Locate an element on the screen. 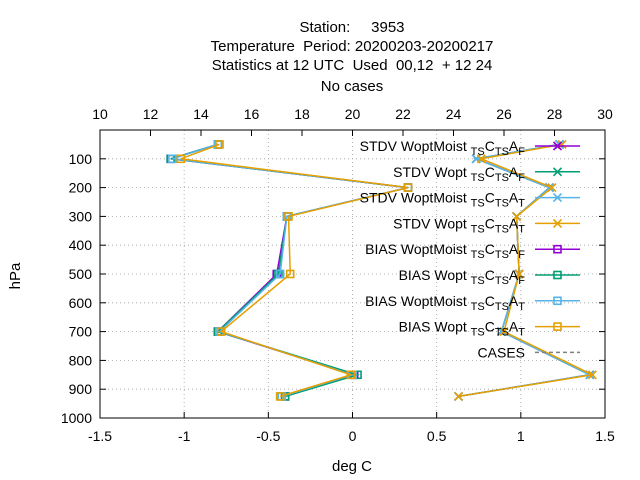 This screenshot has width=640, height=480. x2-tick-label: 28 is located at coordinates (555, 114).